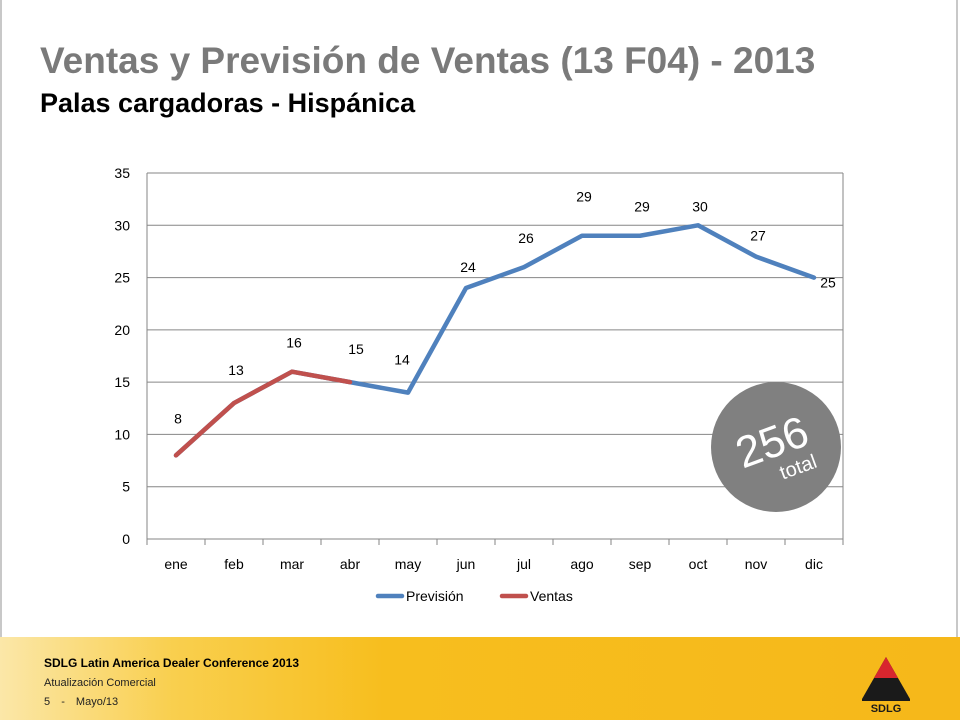  I want to click on x-tick-label: may, so click(408, 564).